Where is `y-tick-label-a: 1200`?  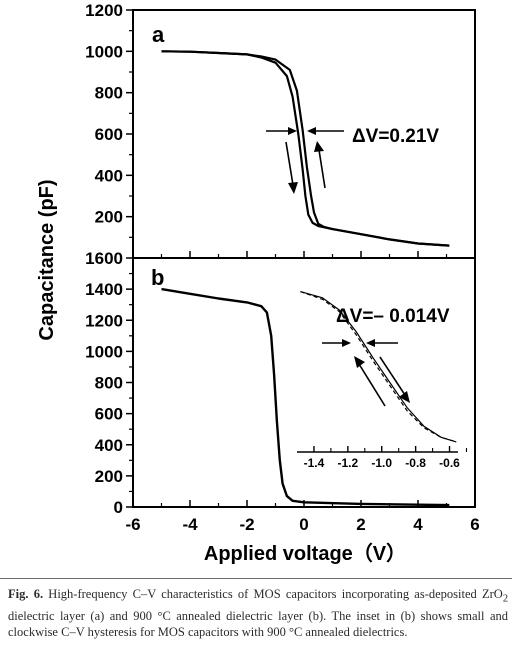 y-tick-label-a: 1200 is located at coordinates (104, 10).